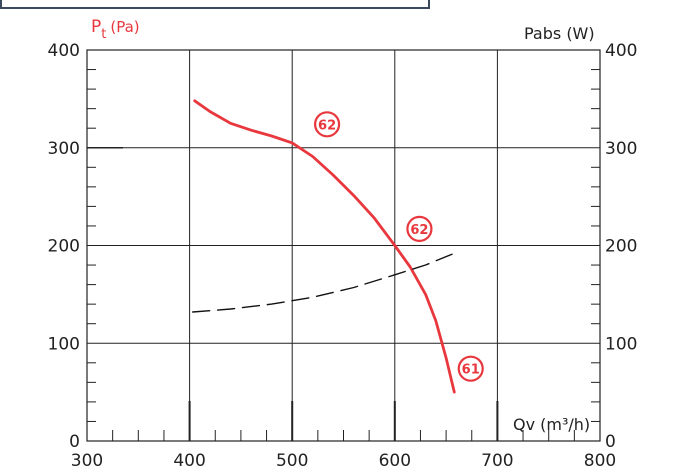  I want to click on y-right-tick-label: 300, so click(621, 149).